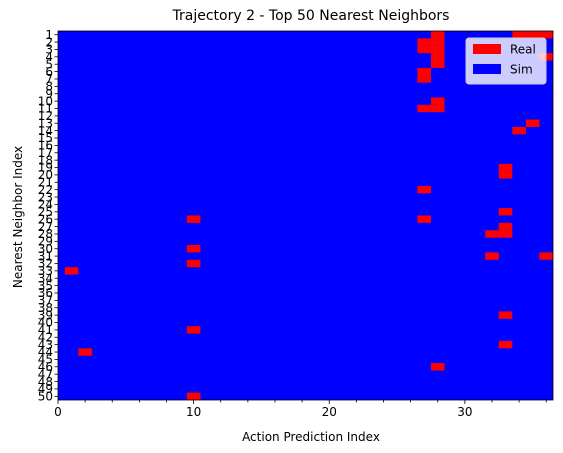 This screenshot has width=563, height=453. Describe the element at coordinates (49, 87) in the screenshot. I see `y-tick-label: 8` at that location.